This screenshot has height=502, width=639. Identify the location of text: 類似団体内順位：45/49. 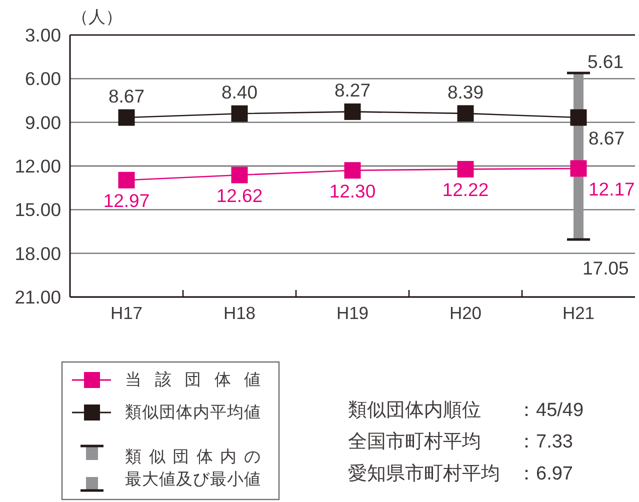
(466, 410).